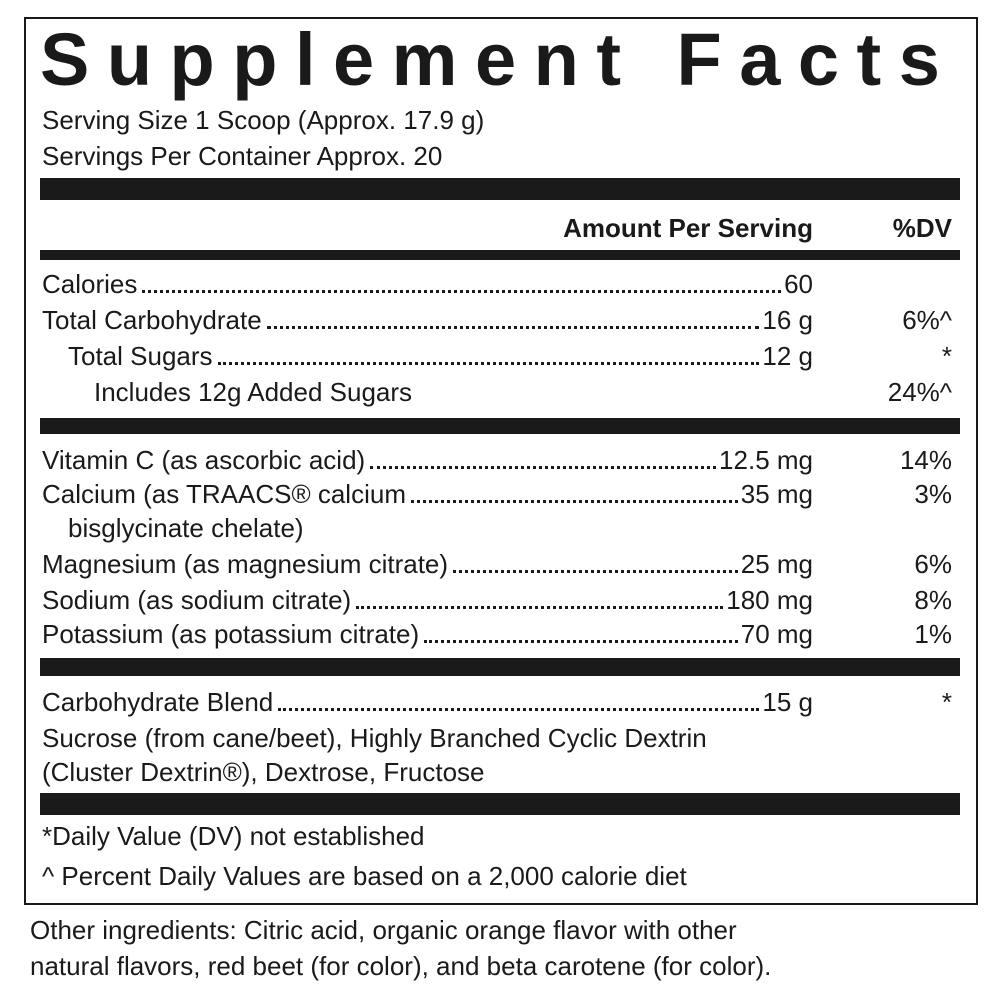  What do you see at coordinates (933, 600) in the screenshot?
I see `nutrient-dv: 8%` at bounding box center [933, 600].